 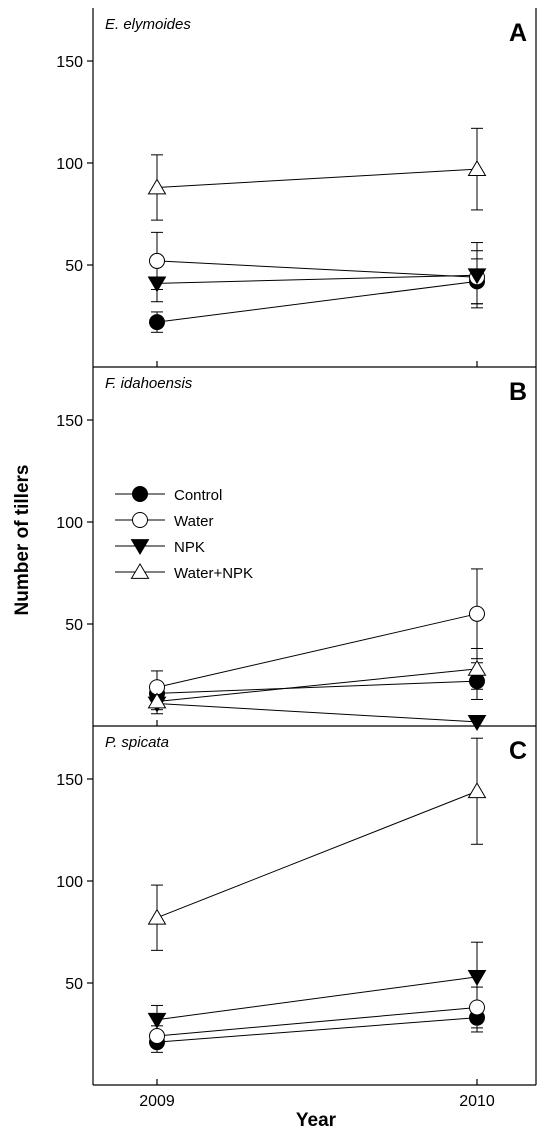 What do you see at coordinates (193, 521) in the screenshot?
I see `legend-label: Water` at bounding box center [193, 521].